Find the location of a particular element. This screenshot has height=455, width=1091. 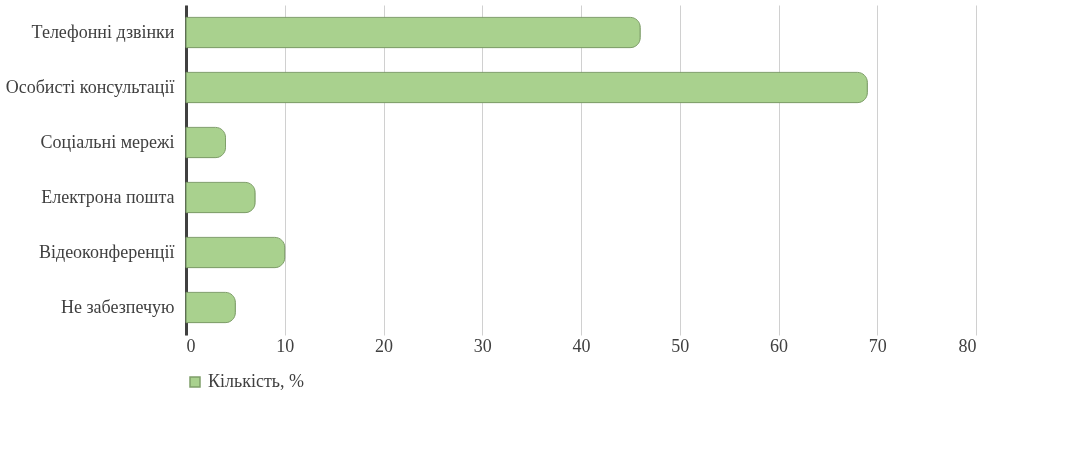

y-tick-label: Особисті консультації is located at coordinates (90, 86).